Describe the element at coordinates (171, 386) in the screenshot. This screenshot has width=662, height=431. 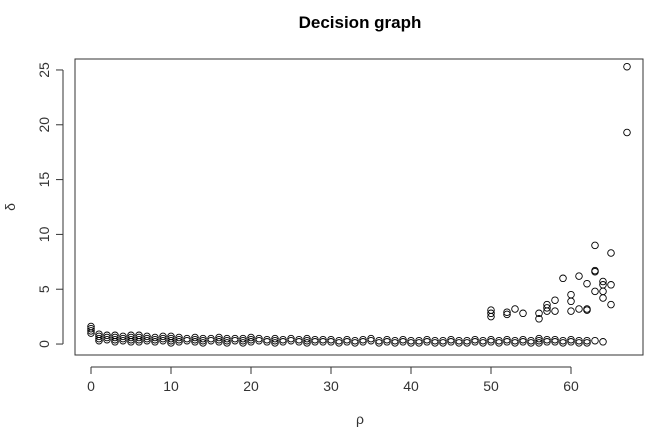
I see `x-tick-label: 10` at that location.